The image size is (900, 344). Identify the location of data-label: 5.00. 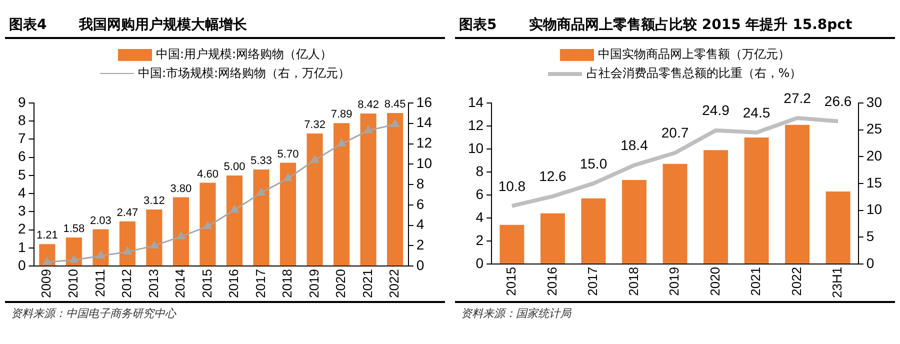
(235, 167).